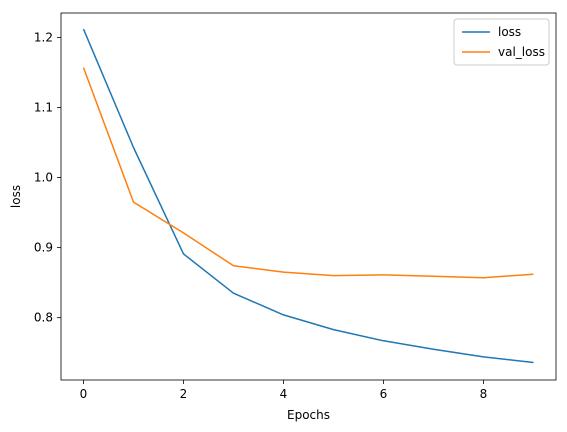 The width and height of the screenshot is (567, 432). What do you see at coordinates (184, 394) in the screenshot?
I see `x-tick-label: 2` at bounding box center [184, 394].